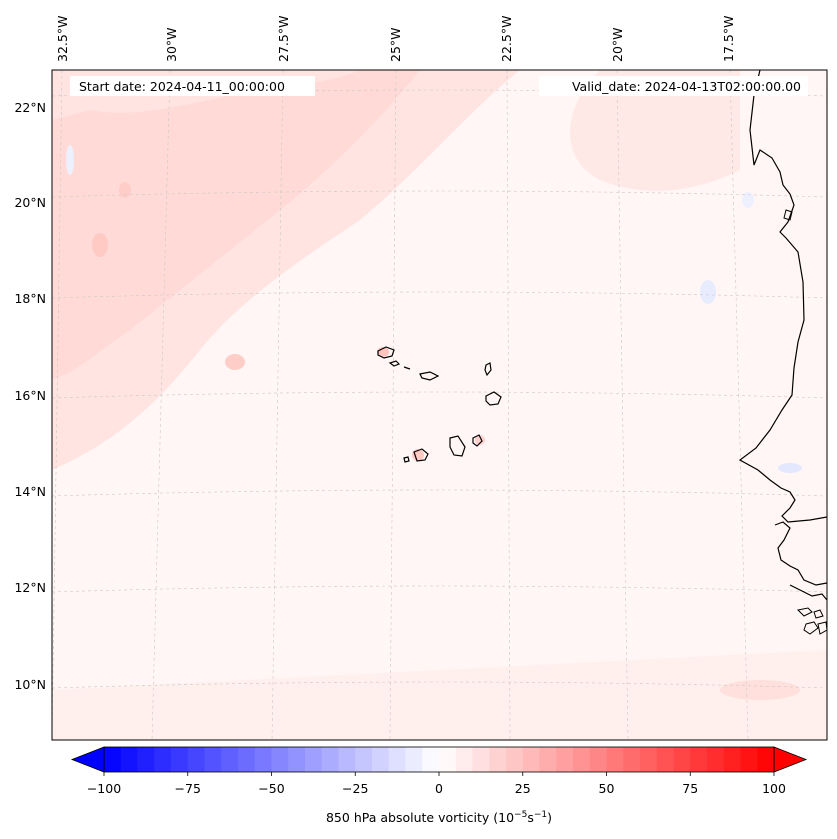  I want to click on guinea-bissau-coastline, so click(800, 553).